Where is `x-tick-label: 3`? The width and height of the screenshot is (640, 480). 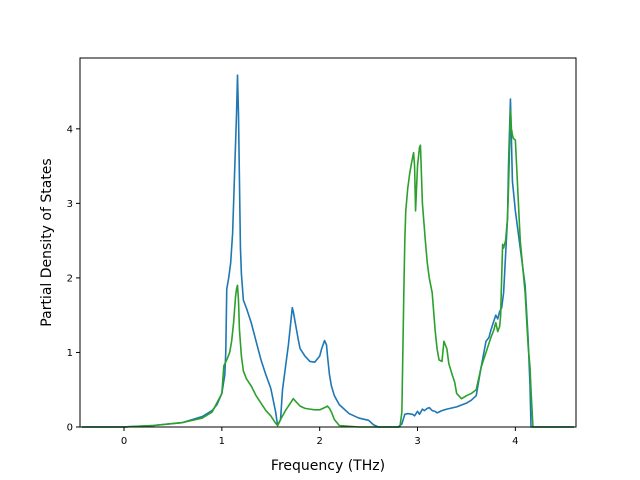
x-tick-label: 3 is located at coordinates (417, 441).